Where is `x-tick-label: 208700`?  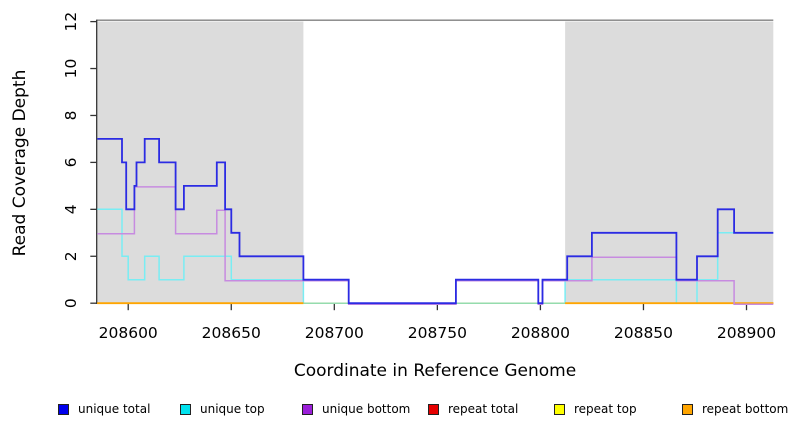
x-tick-label: 208700 is located at coordinates (334, 333).